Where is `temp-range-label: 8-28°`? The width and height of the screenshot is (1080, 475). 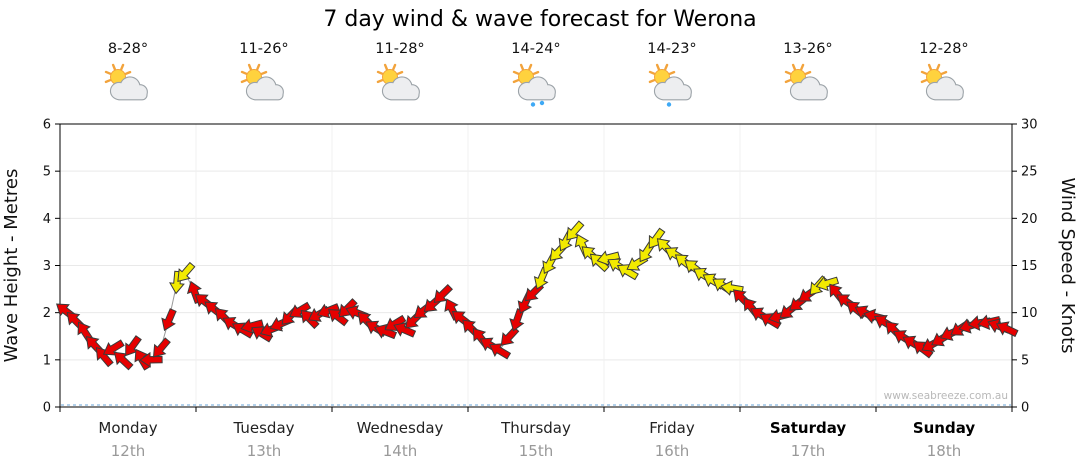 temp-range-label: 8-28° is located at coordinates (128, 49).